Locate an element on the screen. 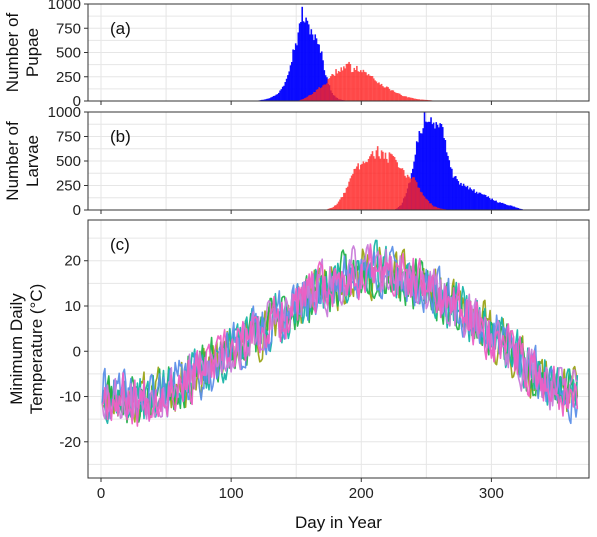 The width and height of the screenshot is (597, 537). y-tick-label: 750 is located at coordinates (68, 137).